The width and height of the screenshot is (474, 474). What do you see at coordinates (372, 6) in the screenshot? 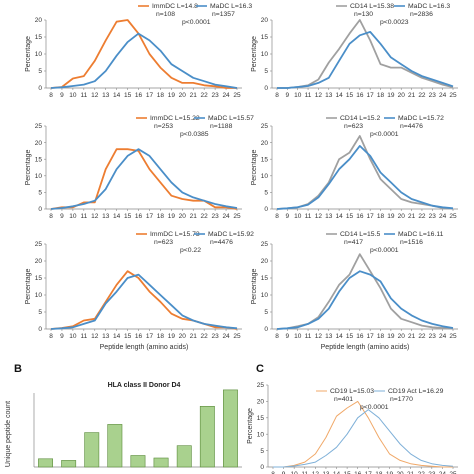
I see `legend-entry: CD14 L=15.38` at bounding box center [372, 6].